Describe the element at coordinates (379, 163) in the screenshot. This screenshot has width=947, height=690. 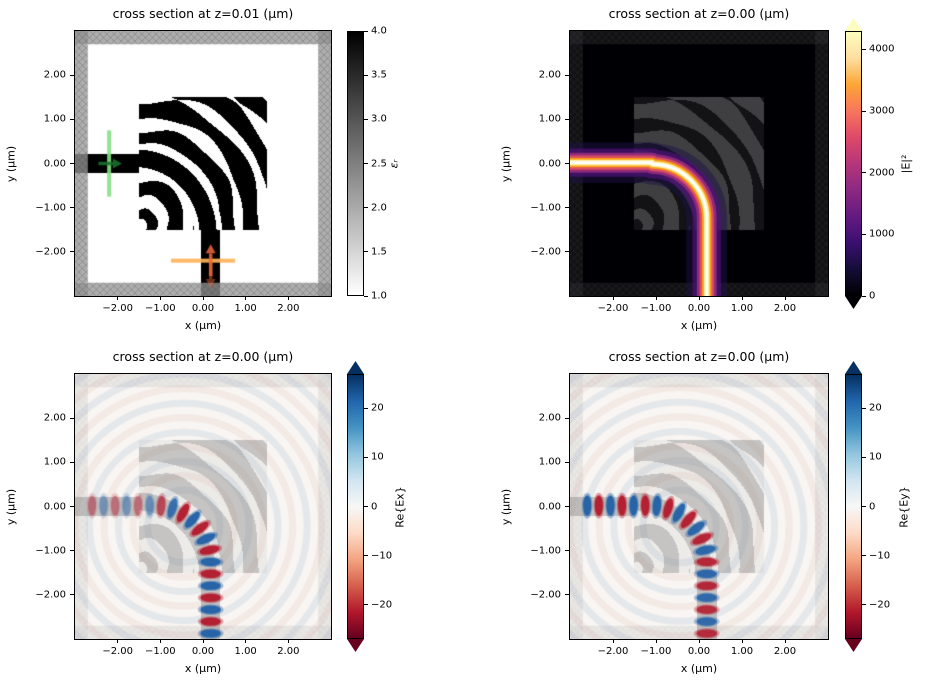
I see `colorbar-tick-label: 2.5` at that location.